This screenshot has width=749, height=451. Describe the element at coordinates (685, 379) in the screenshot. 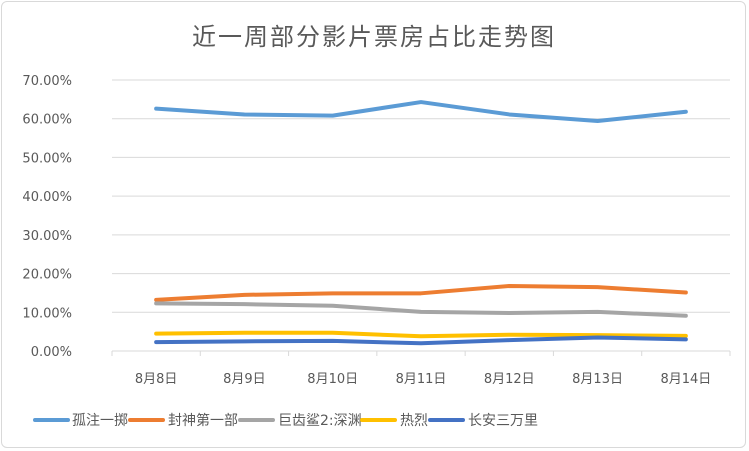

I see `x-tick-label: 8月14日` at that location.